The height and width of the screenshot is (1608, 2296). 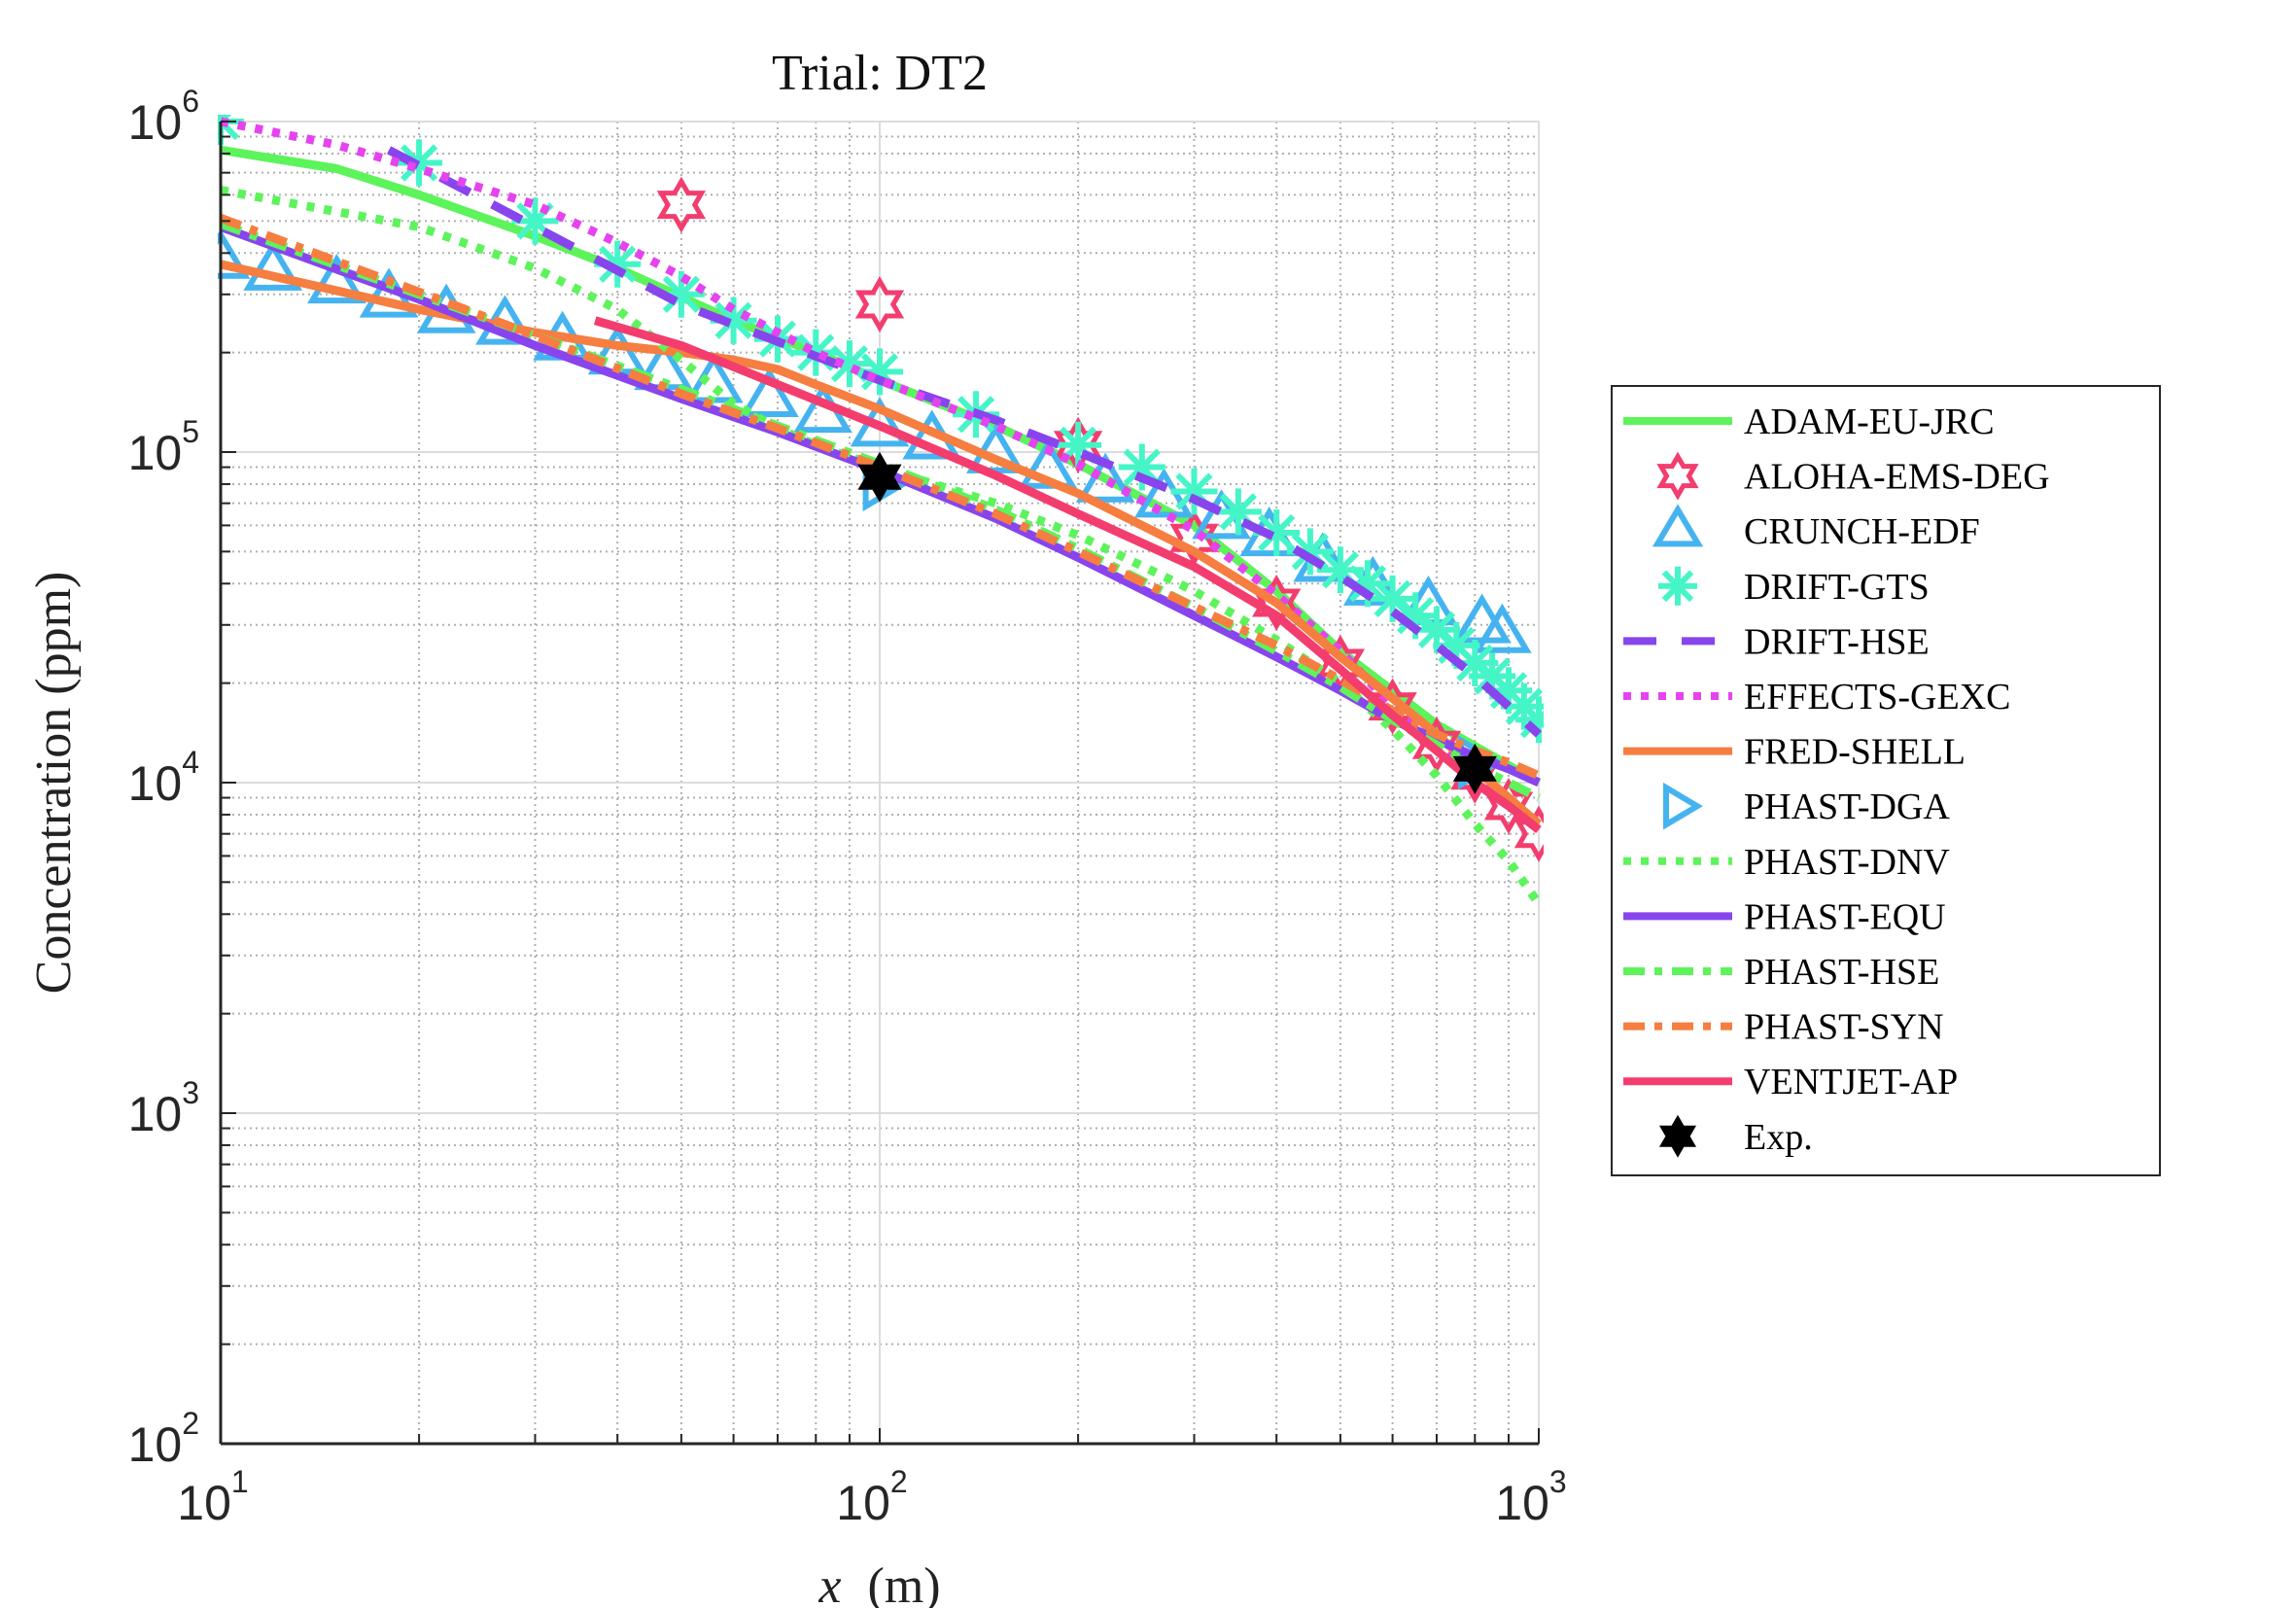 I want to click on legend-item: PHAST-EQU, so click(x=1784, y=916).